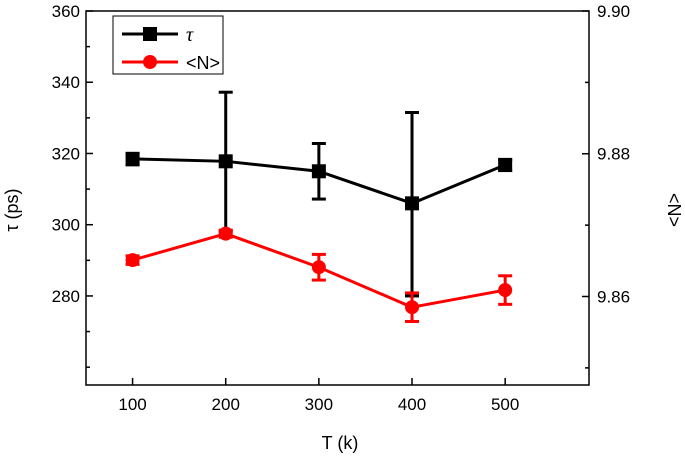 Image resolution: width=685 pixels, height=459 pixels. What do you see at coordinates (66, 296) in the screenshot?
I see `y-tick-label-280: 280` at bounding box center [66, 296].